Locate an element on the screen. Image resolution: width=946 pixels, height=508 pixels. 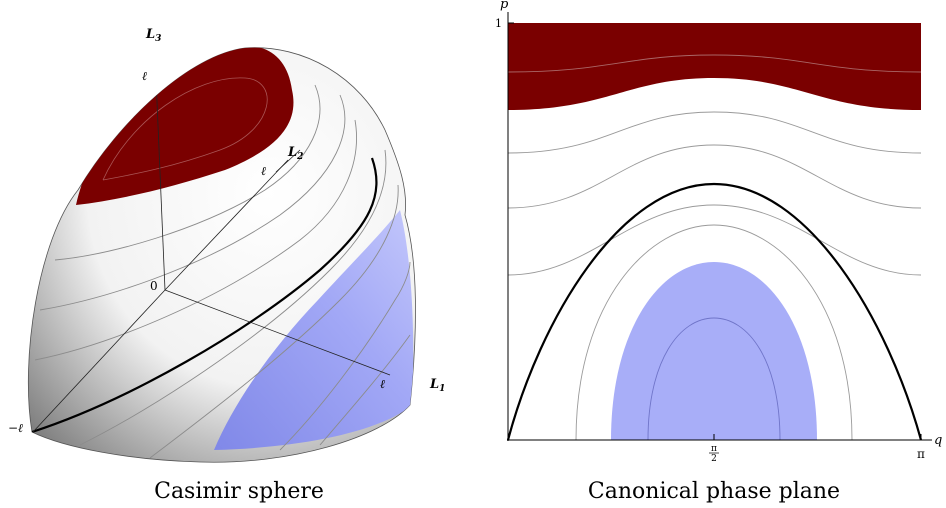
phase-blue-contour is located at coordinates (714, 379).